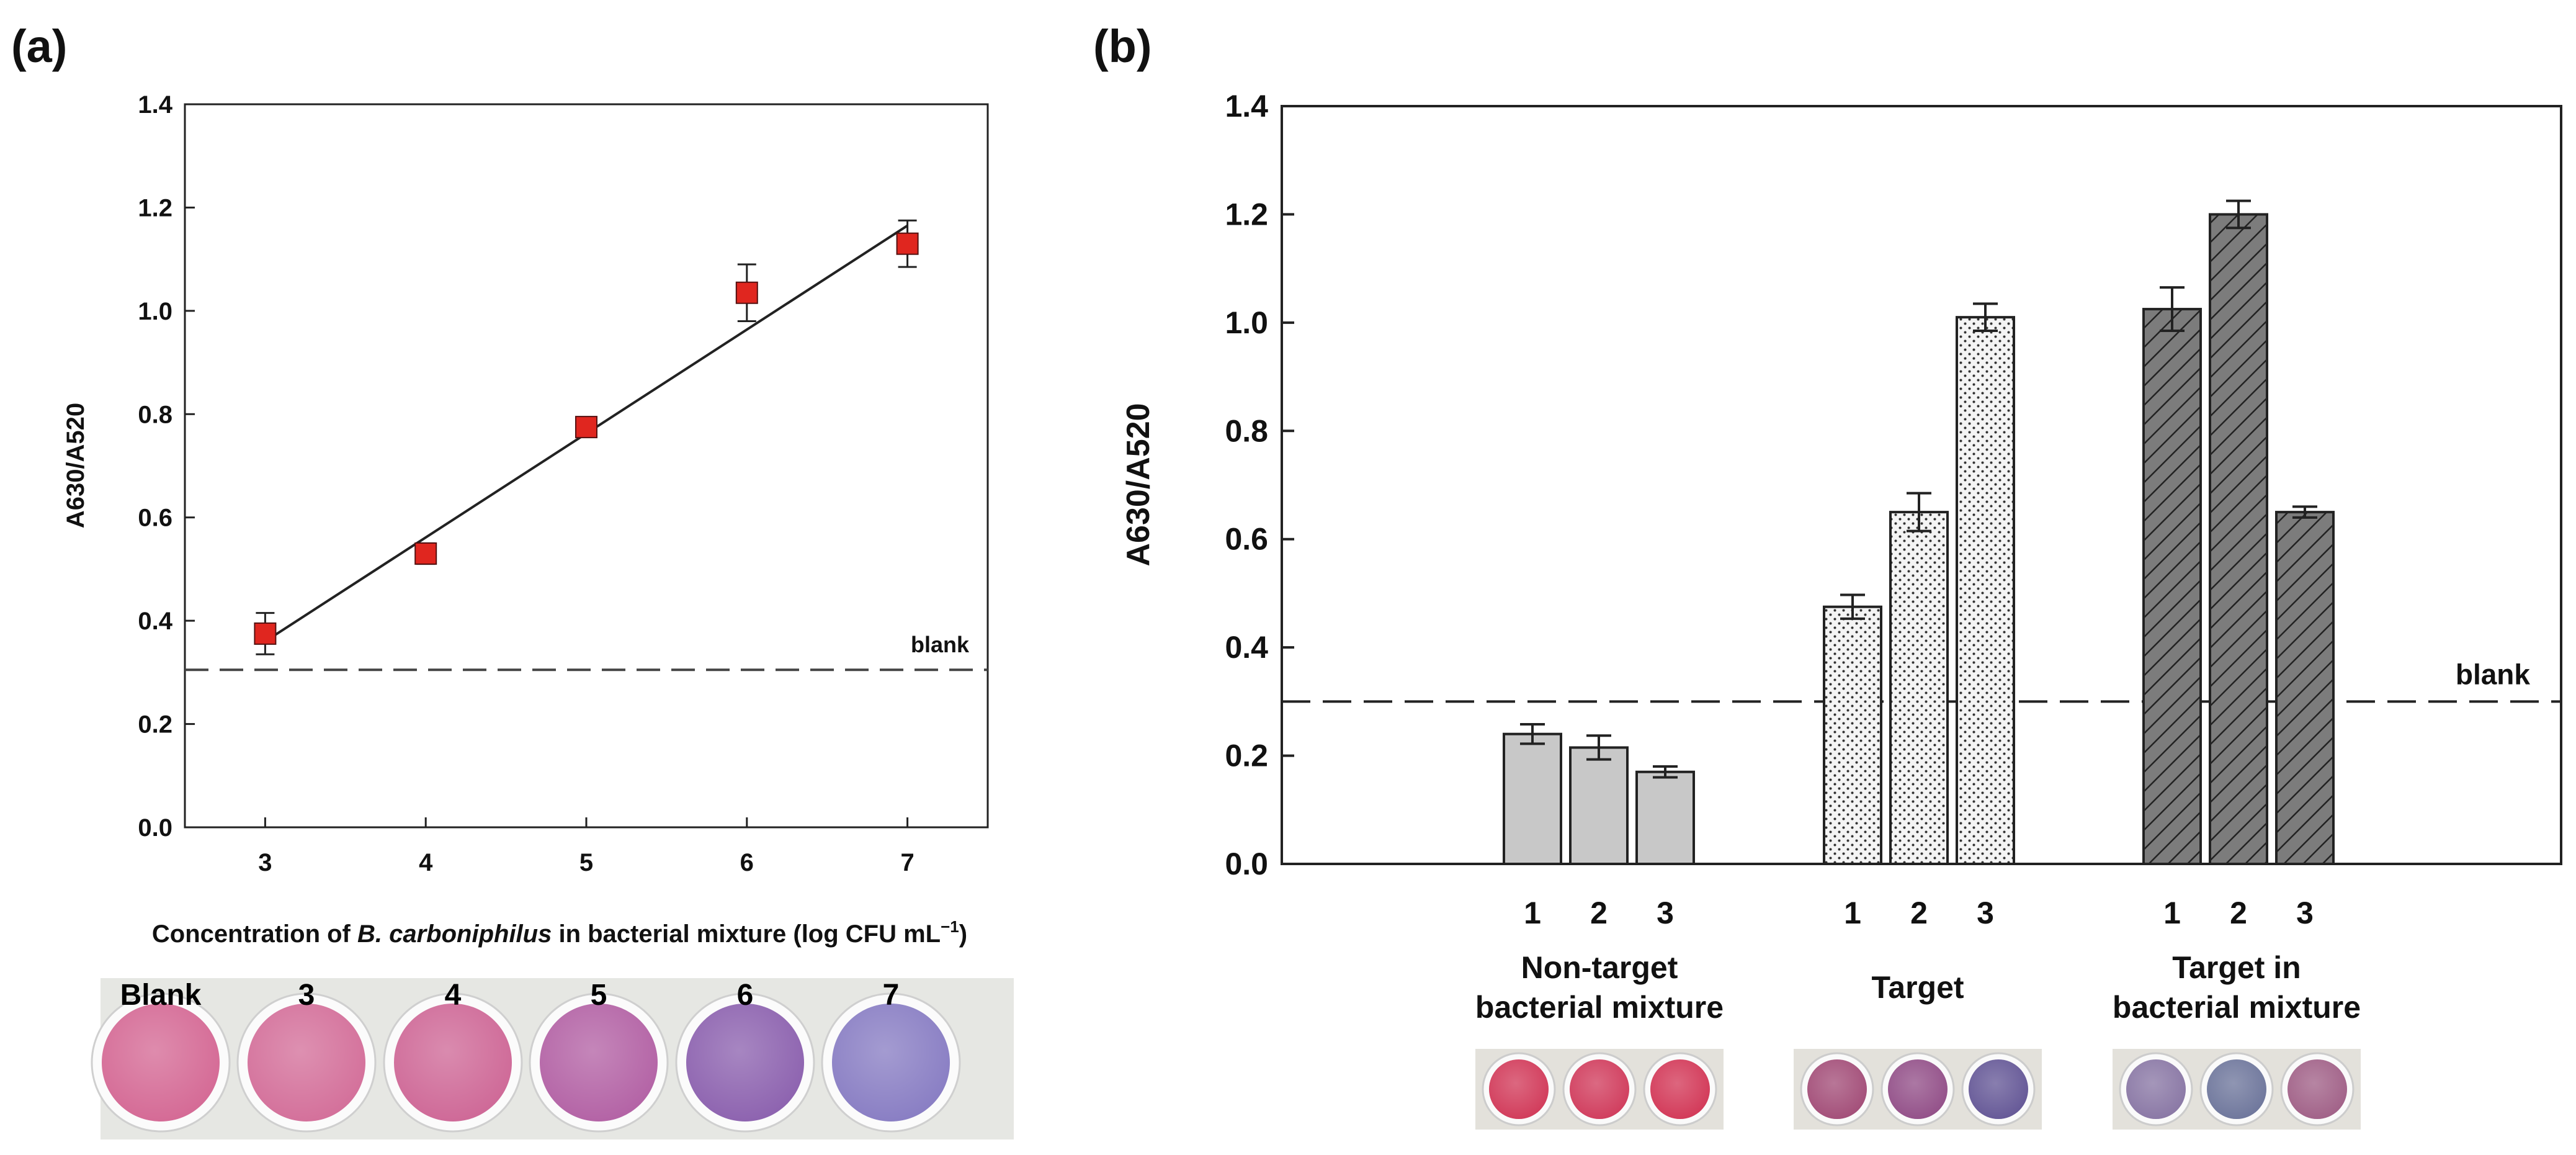 The width and height of the screenshot is (2576, 1155). Describe the element at coordinates (1246, 647) in the screenshot. I see `b-y-tick-label: 0.4` at that location.